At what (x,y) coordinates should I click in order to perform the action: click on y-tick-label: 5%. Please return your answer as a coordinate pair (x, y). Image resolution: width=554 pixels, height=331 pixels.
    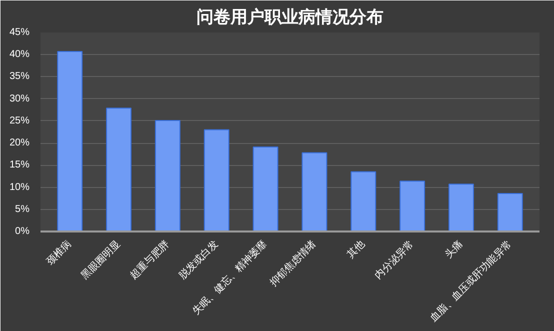
    Looking at the image, I should click on (22, 209).